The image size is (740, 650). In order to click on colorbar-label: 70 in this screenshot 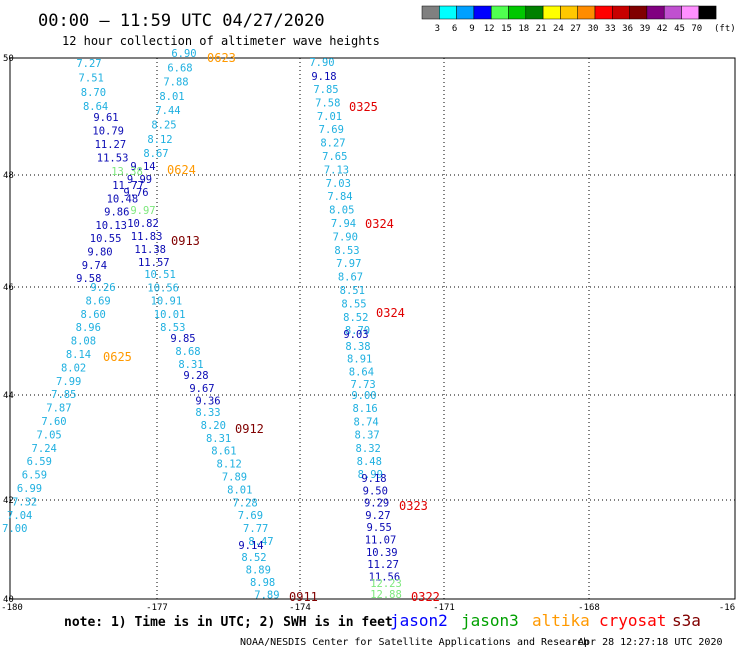, I will do `click(696, 29)`.